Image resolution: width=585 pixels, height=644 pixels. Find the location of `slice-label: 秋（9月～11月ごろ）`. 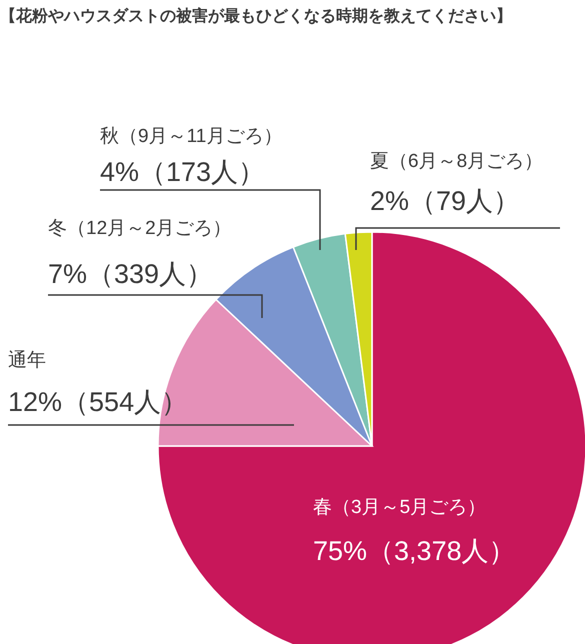

slice-label: 秋（9月～11月ごろ） is located at coordinates (191, 136).